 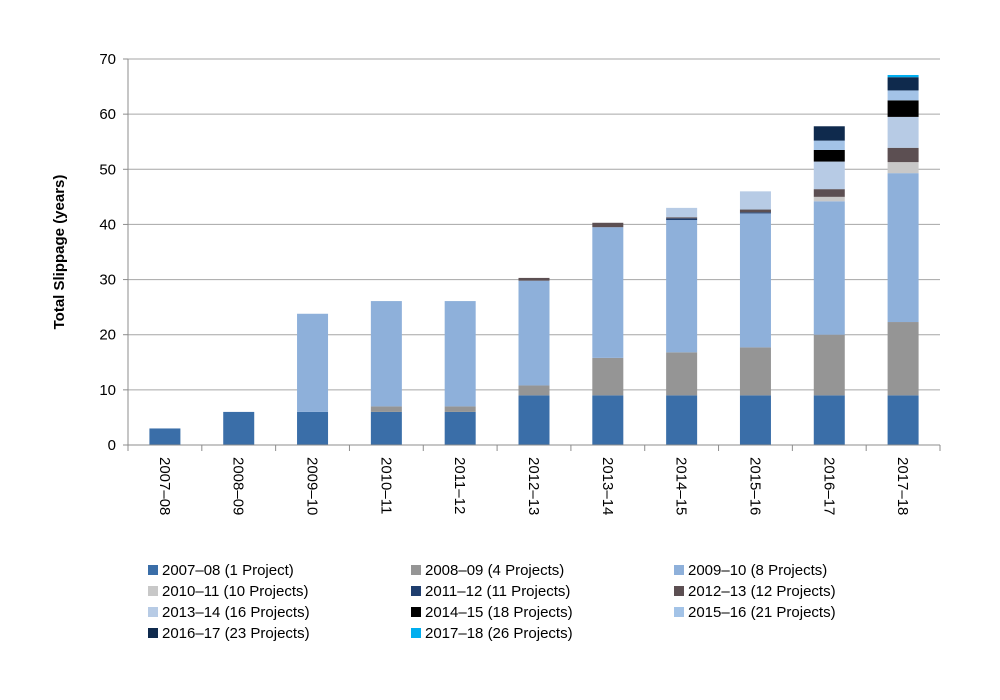 I want to click on legend-label: 2007–08 (1 Project), so click(x=228, y=570).